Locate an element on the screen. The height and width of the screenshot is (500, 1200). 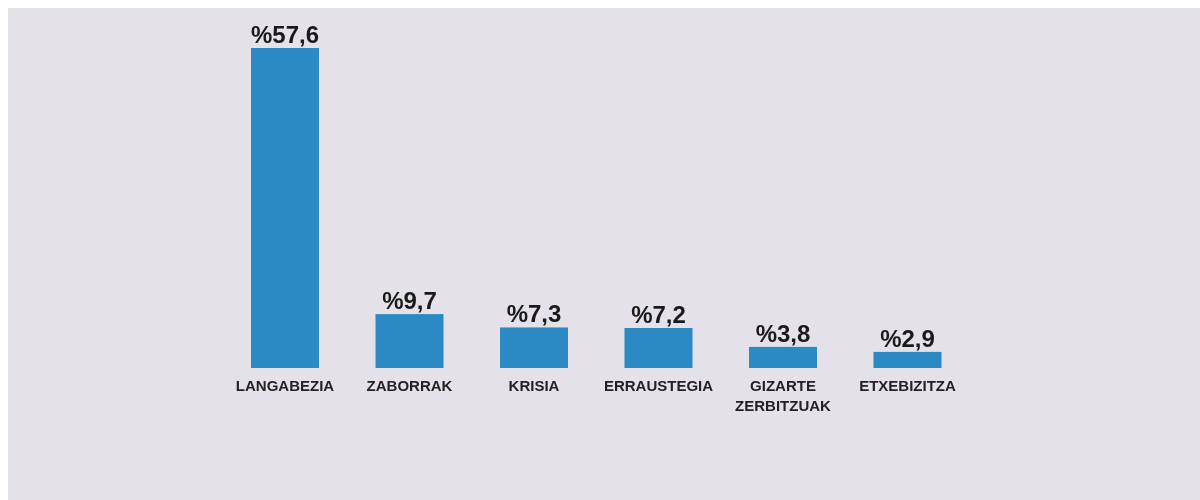
data-label: %57,6 is located at coordinates (285, 34).